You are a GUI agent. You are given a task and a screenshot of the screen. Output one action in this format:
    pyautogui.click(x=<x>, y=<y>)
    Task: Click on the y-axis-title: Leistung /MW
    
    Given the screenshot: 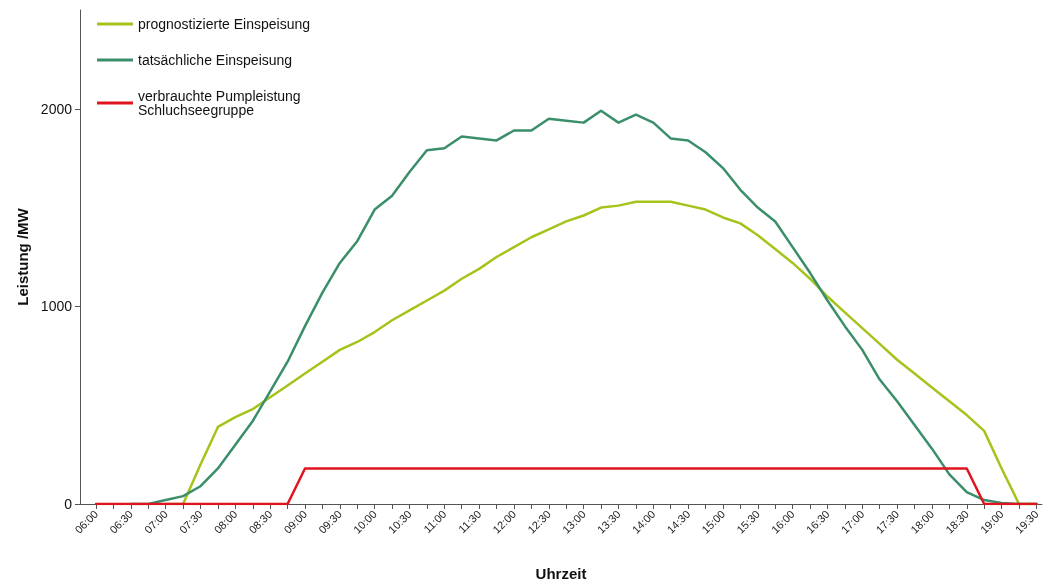 What is the action you would take?
    pyautogui.click(x=22, y=256)
    